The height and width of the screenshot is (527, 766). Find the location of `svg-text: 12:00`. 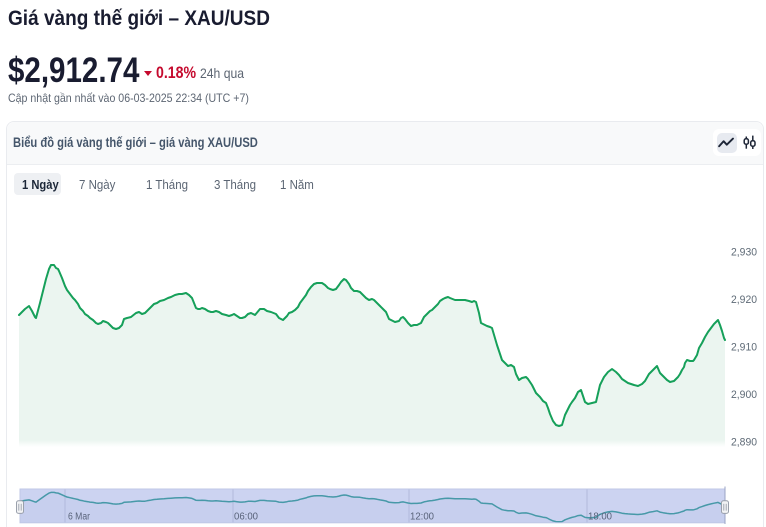

svg-text: 12:00 is located at coordinates (422, 517).